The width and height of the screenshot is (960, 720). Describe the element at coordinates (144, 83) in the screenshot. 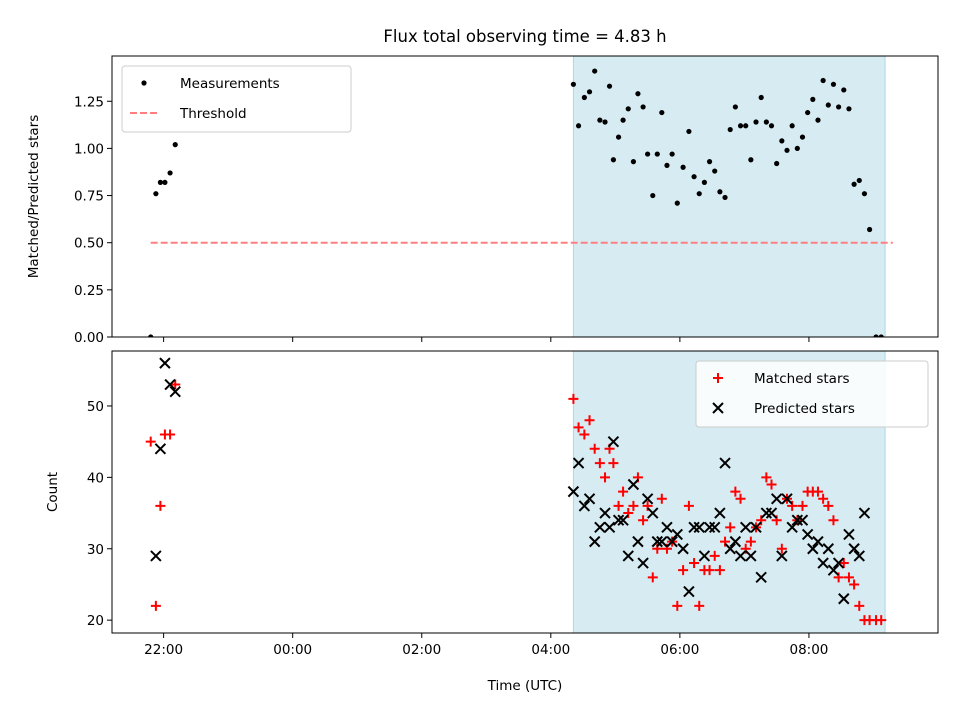

I see `top-legend-measurements-swatch` at that location.